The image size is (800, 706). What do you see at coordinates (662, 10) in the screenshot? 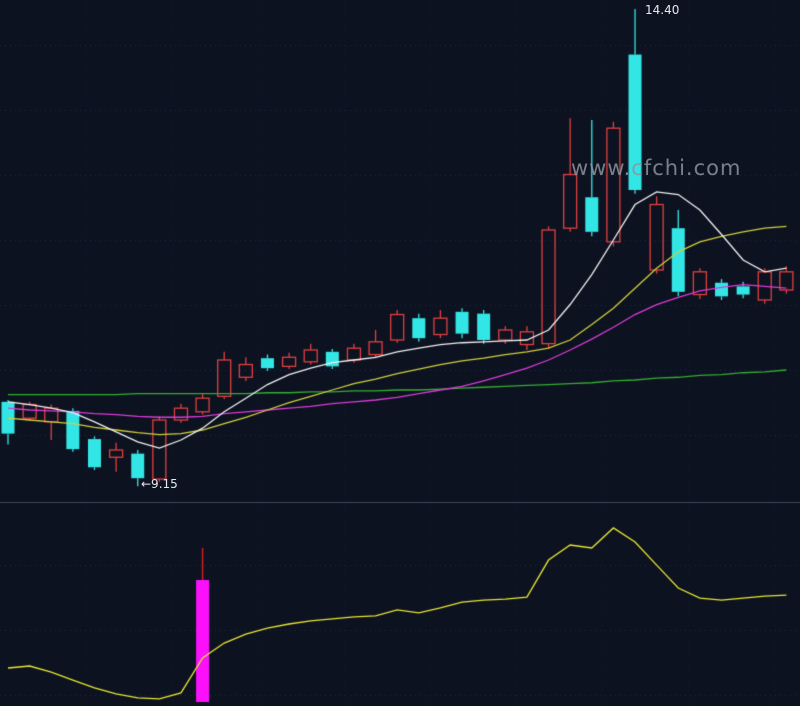
I see `high-price-label: 14.40` at bounding box center [662, 10].